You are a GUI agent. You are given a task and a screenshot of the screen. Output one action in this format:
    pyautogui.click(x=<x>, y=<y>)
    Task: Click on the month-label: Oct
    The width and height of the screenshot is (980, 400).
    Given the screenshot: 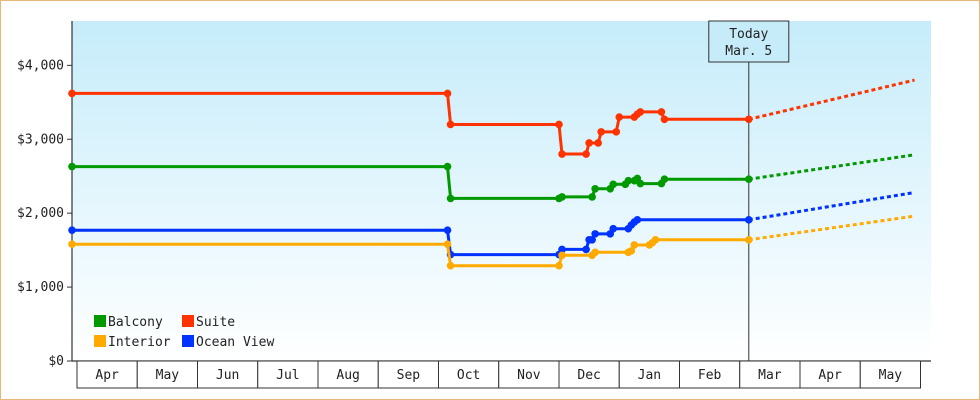 What is the action you would take?
    pyautogui.click(x=468, y=375)
    